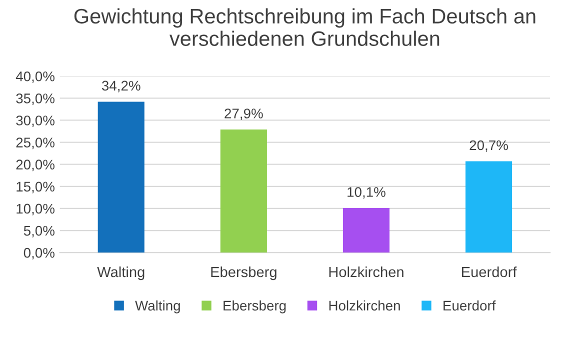  Describe the element at coordinates (366, 272) in the screenshot. I see `x-tick-label: Holzkirchen` at that location.